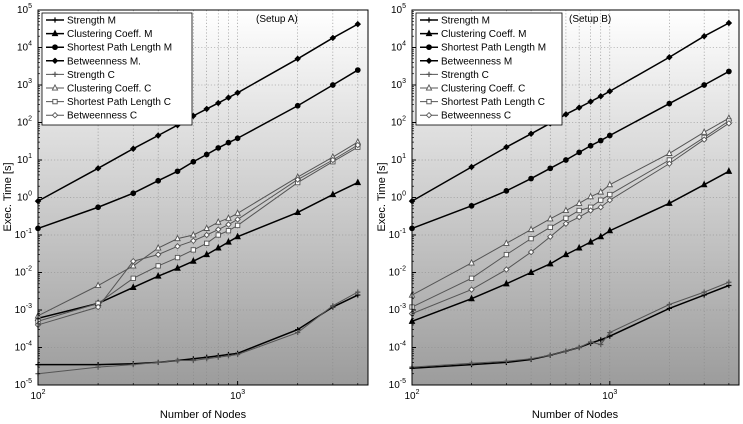 The height and width of the screenshot is (424, 743). Describe the element at coordinates (237, 395) in the screenshot. I see `x-tick-label: 10³` at that location.